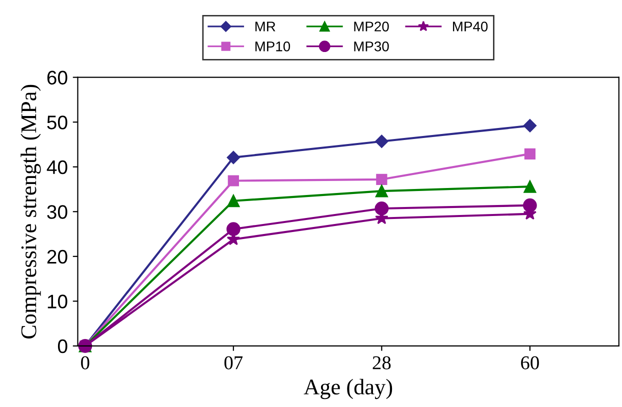  Describe the element at coordinates (57, 167) in the screenshot. I see `y-tick-label: 40` at that location.